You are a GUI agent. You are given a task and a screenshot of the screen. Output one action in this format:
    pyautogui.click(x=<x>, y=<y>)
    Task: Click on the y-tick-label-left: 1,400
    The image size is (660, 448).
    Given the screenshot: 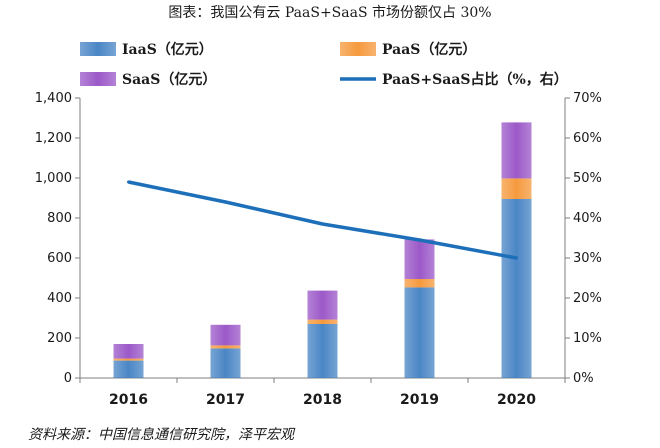 What is the action you would take?
    pyautogui.click(x=53, y=98)
    